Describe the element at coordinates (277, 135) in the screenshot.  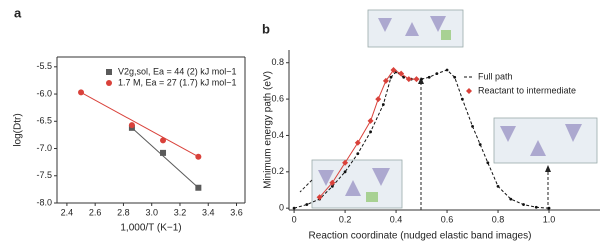
I see `y-tick-label: 0.4` at that location.